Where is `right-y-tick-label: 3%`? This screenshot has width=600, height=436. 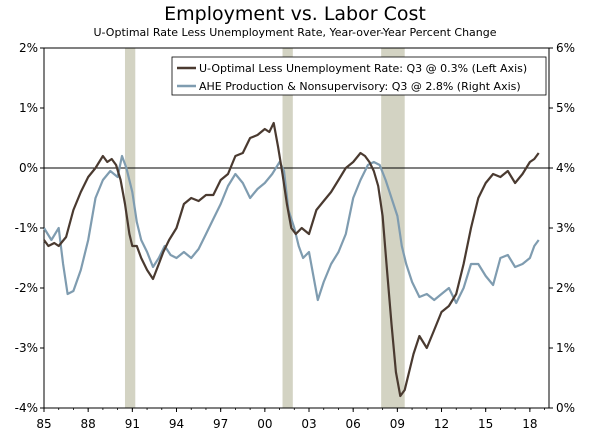 right-y-tick-label: 3% is located at coordinates (565, 228).